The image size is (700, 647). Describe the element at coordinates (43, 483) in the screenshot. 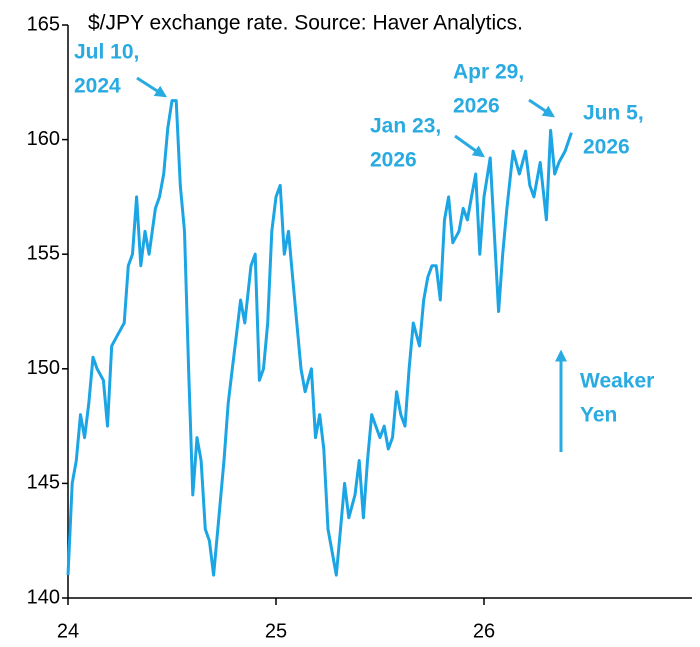

I see `y-tick-label: 145` at that location.